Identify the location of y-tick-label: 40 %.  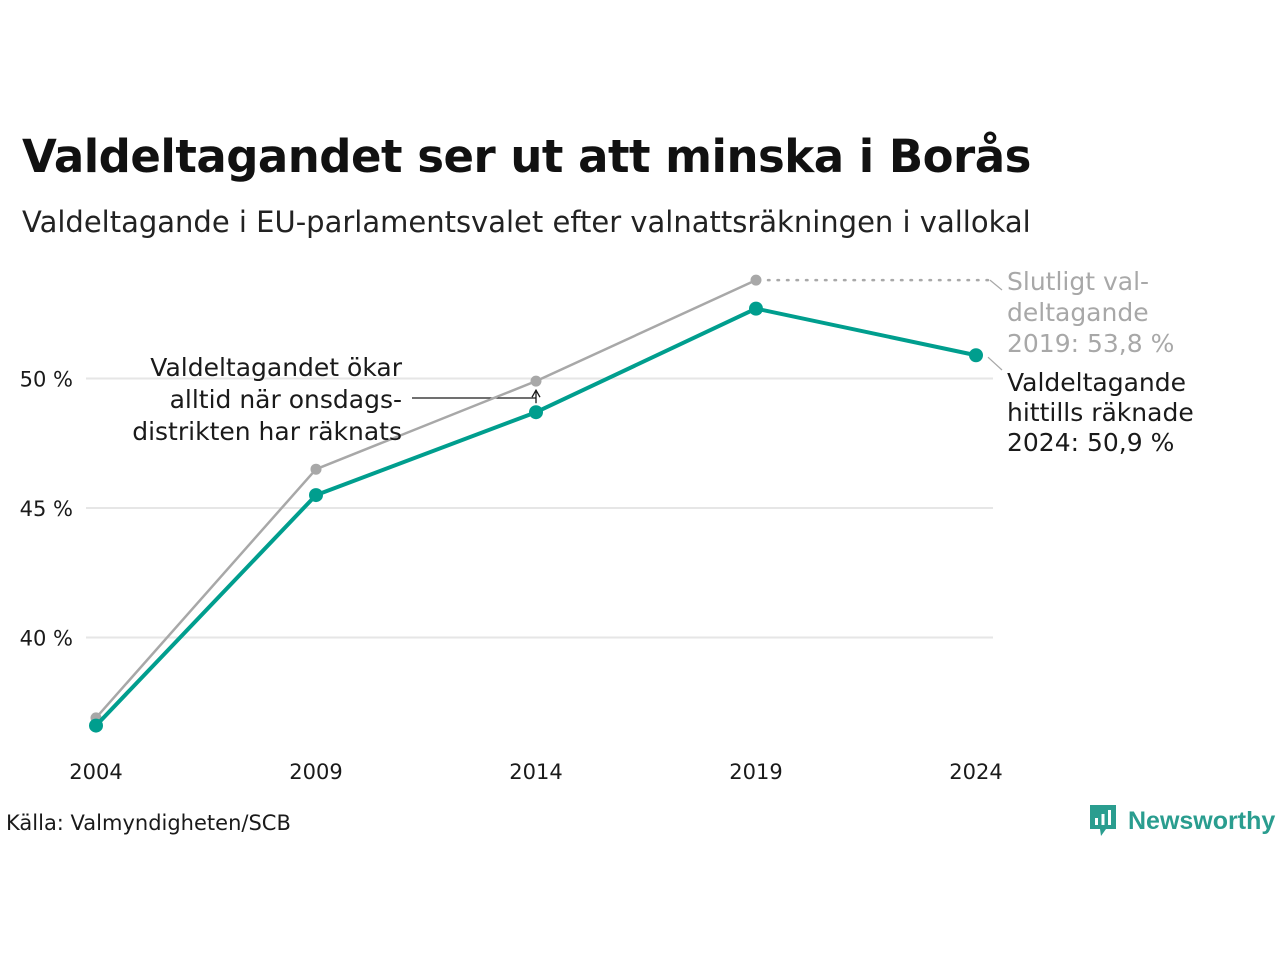
(46, 639).